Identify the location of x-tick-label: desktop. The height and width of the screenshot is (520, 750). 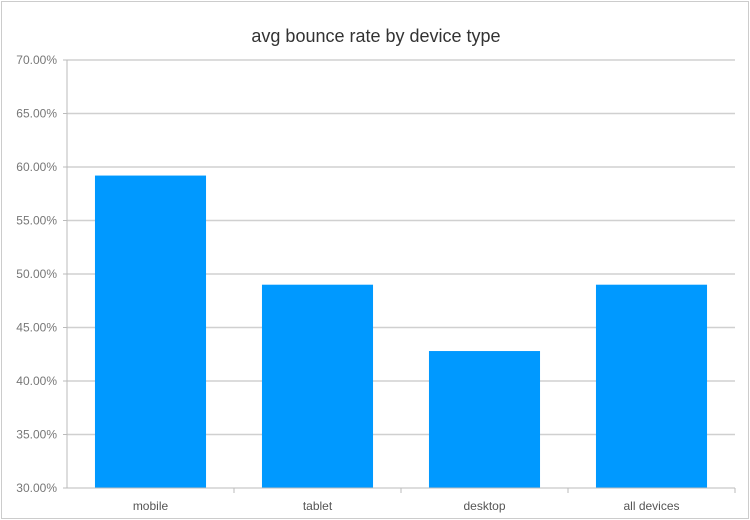
(484, 506).